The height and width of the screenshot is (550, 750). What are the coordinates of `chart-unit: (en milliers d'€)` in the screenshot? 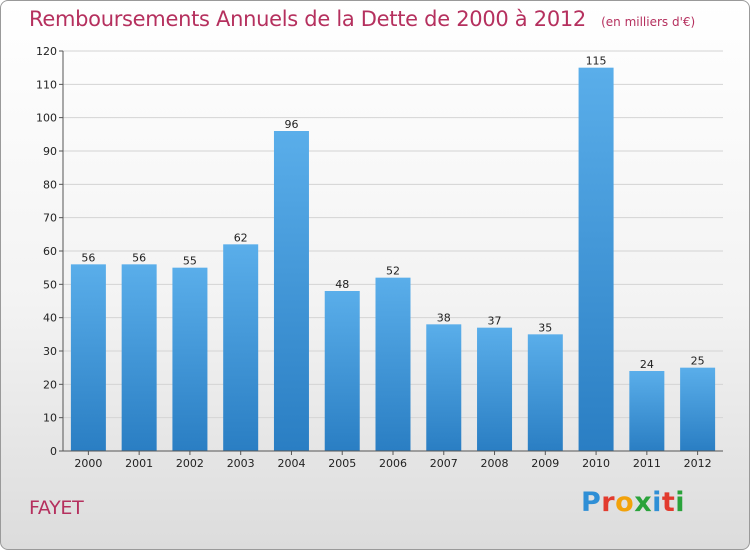 It's located at (648, 22).